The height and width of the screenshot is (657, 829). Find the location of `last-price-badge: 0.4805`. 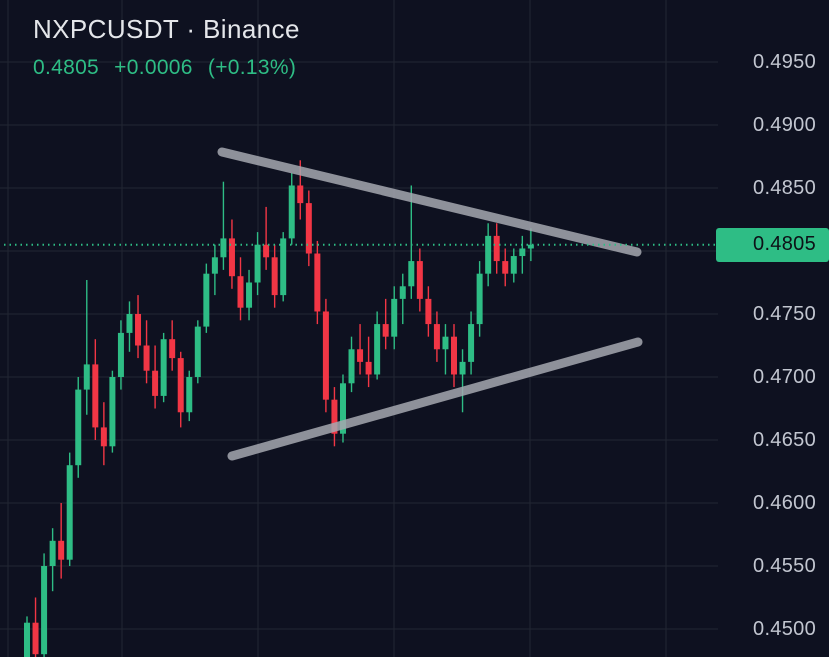

last-price-badge: 0.4805 is located at coordinates (772, 244).